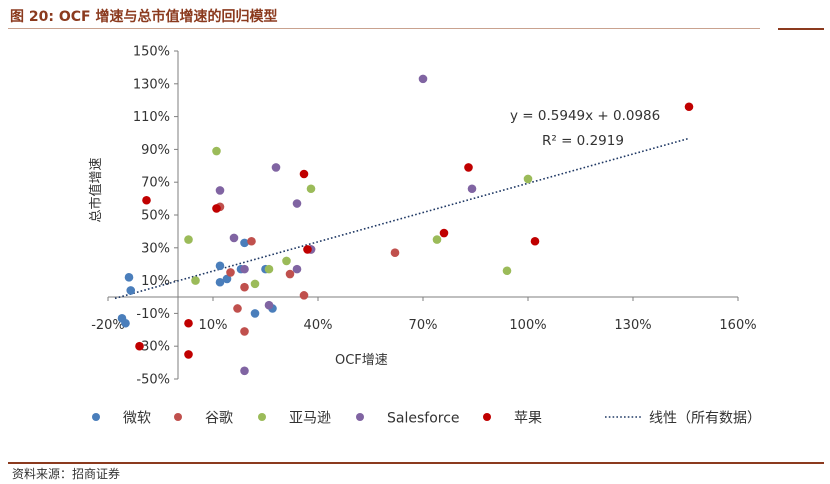 This screenshot has width=830, height=484. Describe the element at coordinates (219, 419) in the screenshot. I see `legend-label: 谷歌` at that location.